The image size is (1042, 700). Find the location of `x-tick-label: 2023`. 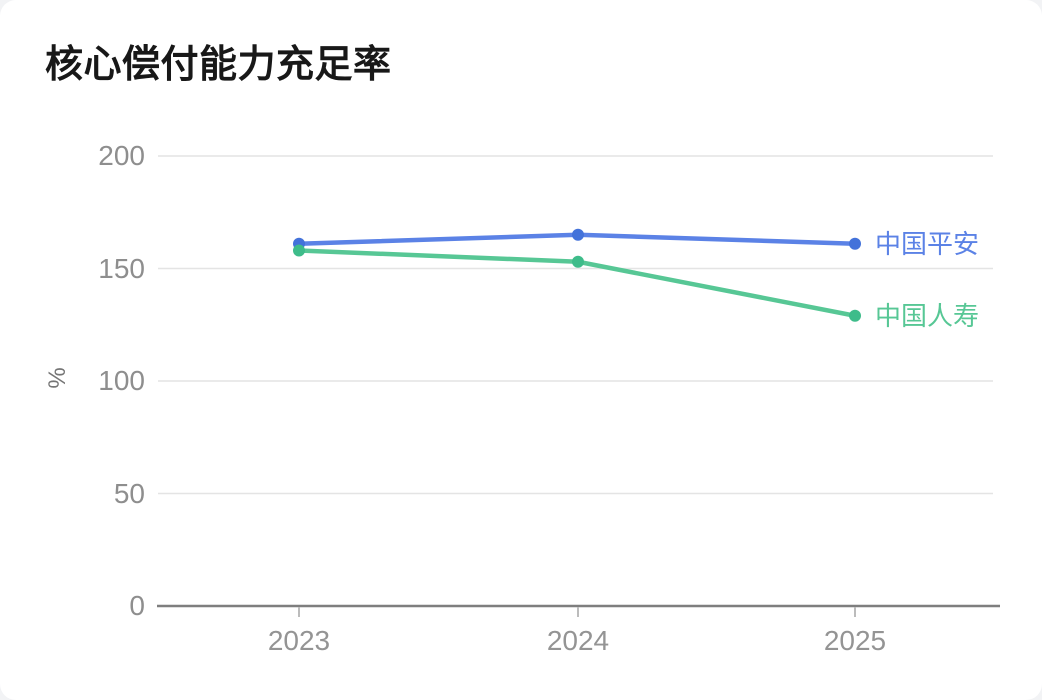

x-tick-label: 2023 is located at coordinates (299, 640).